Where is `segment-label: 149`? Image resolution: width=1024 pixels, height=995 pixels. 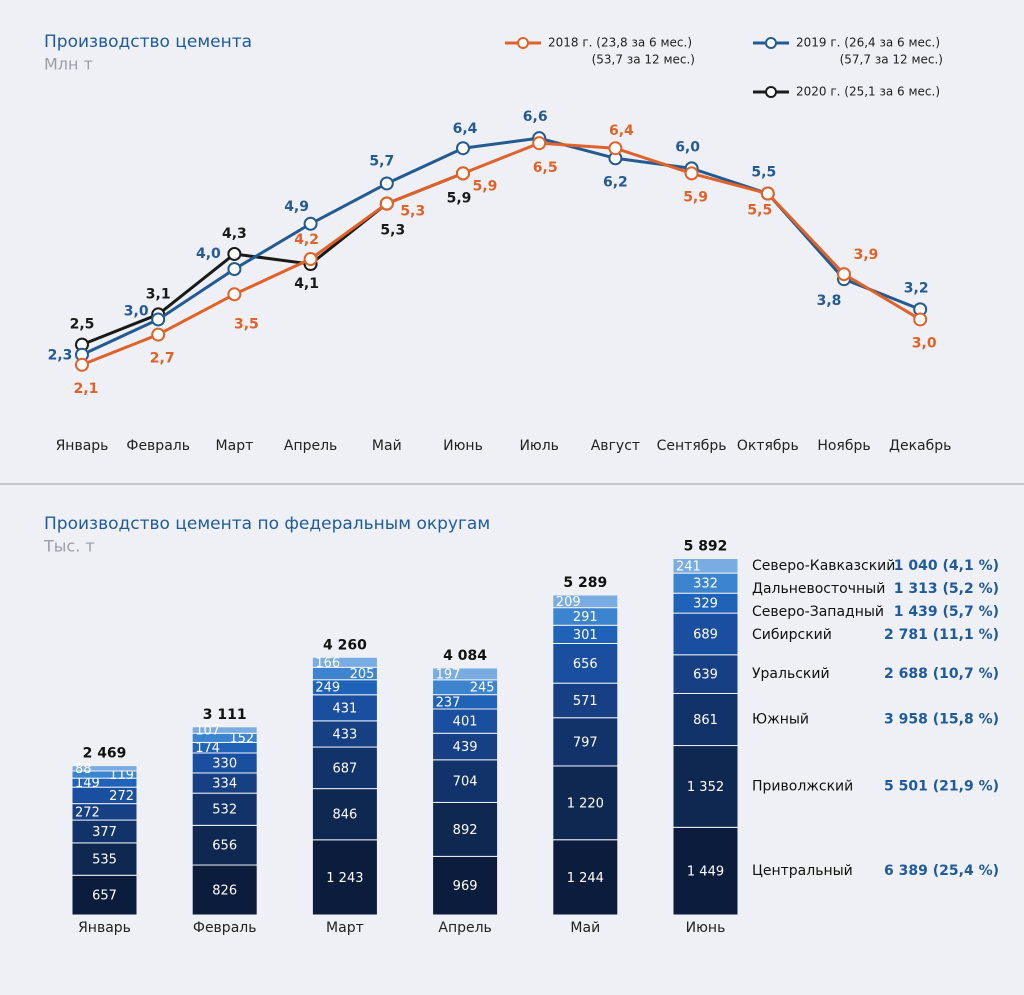
segment-label: 149 is located at coordinates (87, 783).